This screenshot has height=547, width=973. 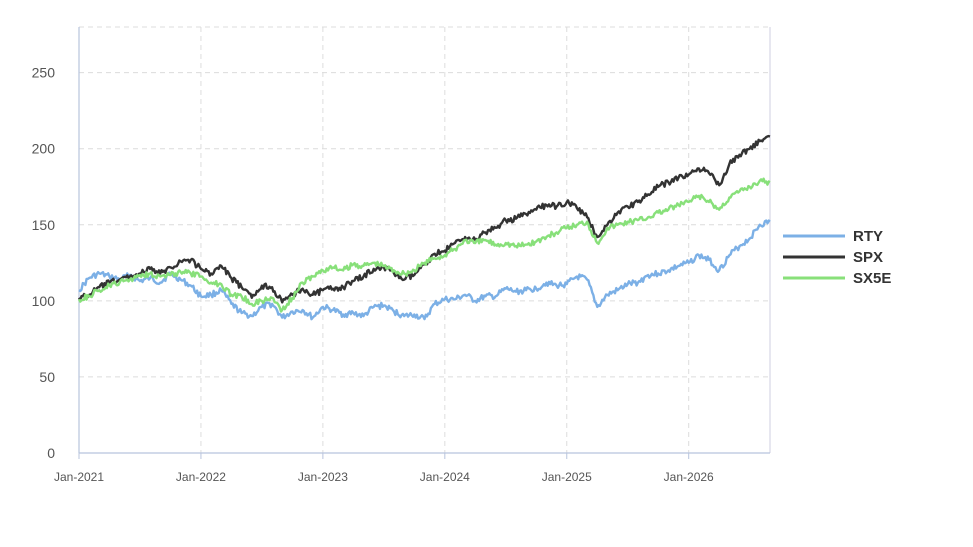 I want to click on x-tick-label: Jan-2026, so click(x=689, y=477).